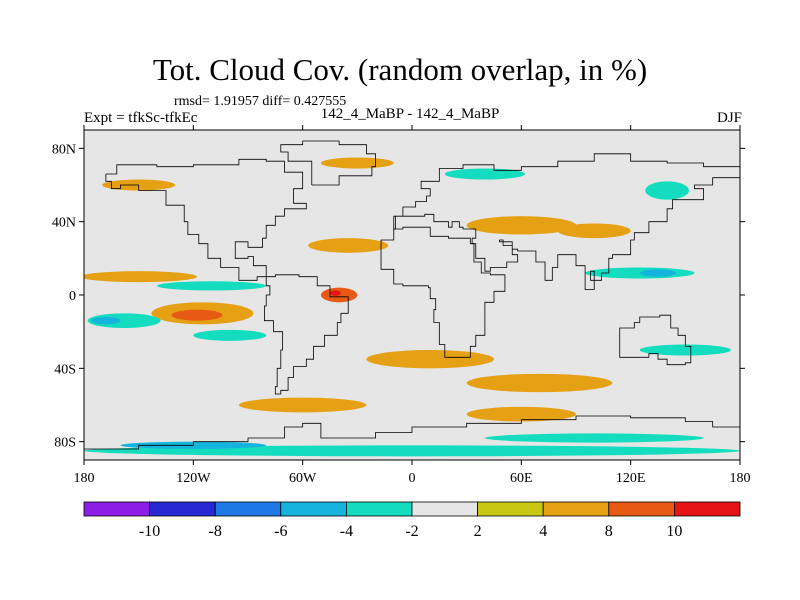 The height and width of the screenshot is (600, 800). What do you see at coordinates (335, 293) in the screenshot?
I see `anomaly-south-america-west-max` at bounding box center [335, 293].